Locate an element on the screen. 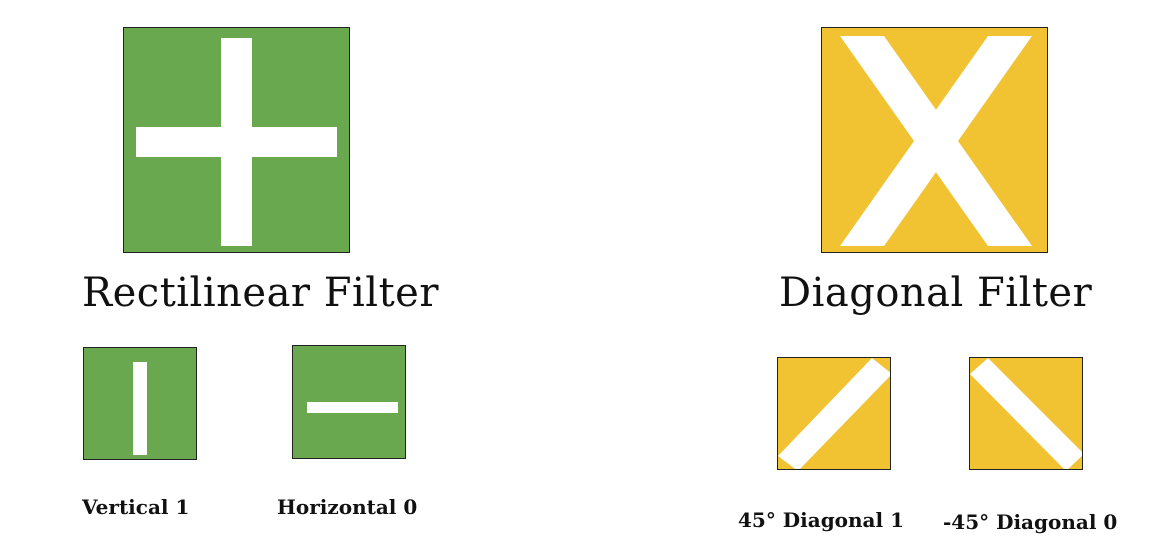 The width and height of the screenshot is (1153, 559). vertical-filter-symbol is located at coordinates (140, 403).